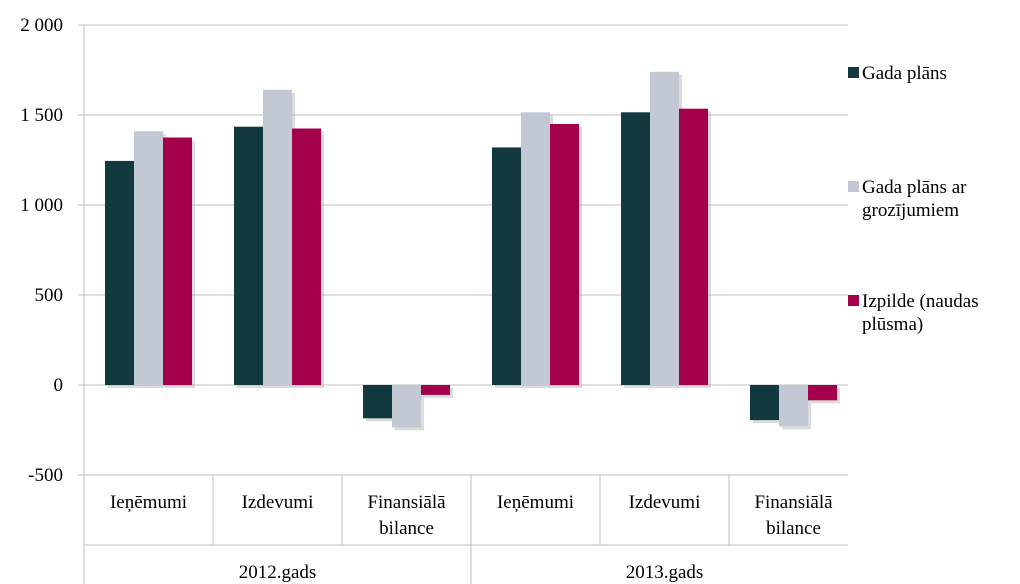 This screenshot has width=1020, height=584. I want to click on y-tick-label: 500, so click(49, 295).